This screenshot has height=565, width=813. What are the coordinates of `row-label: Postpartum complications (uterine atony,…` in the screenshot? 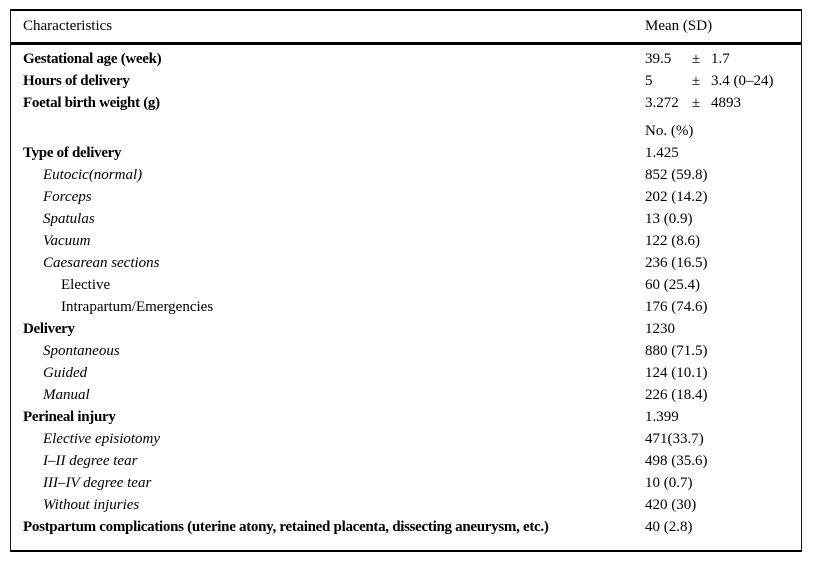 It's located at (286, 527).